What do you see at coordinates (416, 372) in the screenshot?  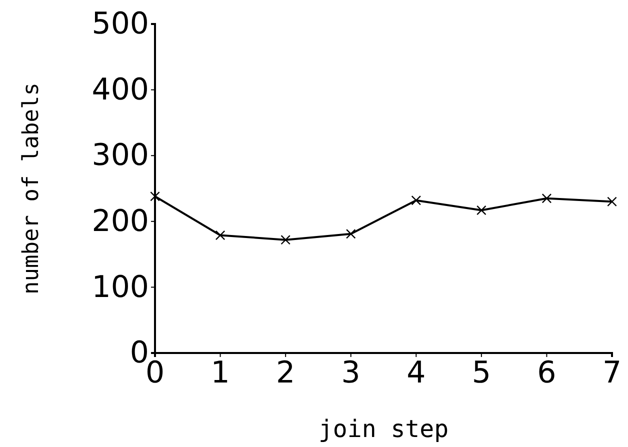 I see `x-tick-label: 4` at bounding box center [416, 372].